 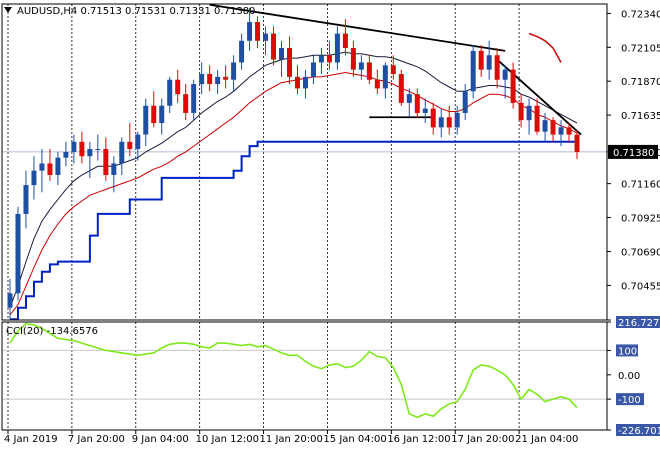 I want to click on x-tick-label: 11 Jan 20:00, so click(x=291, y=439).